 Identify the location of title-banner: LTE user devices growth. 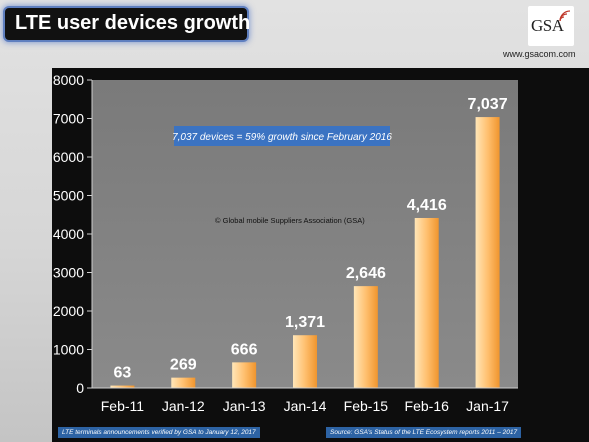
(128, 24).